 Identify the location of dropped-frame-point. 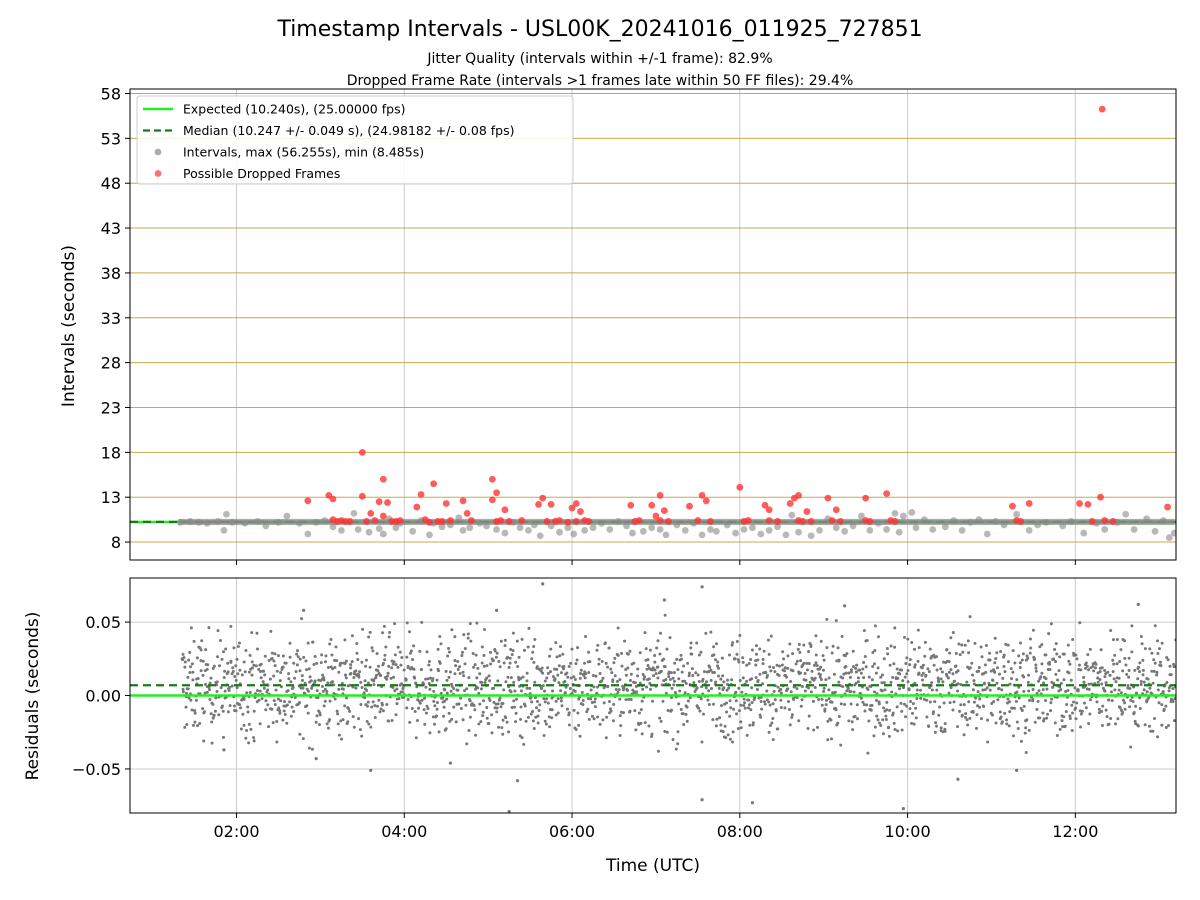
(379, 502).